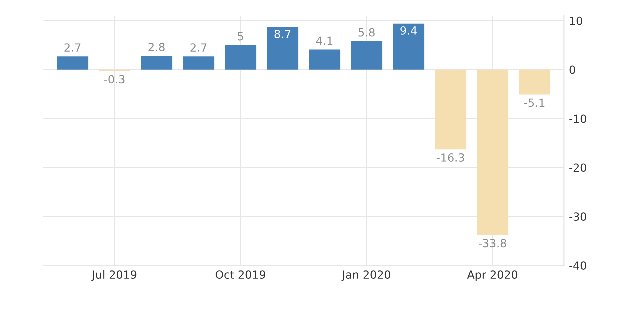 Image resolution: width=620 pixels, height=320 pixels. I want to click on x-tick-label: Oct 2019, so click(241, 275).